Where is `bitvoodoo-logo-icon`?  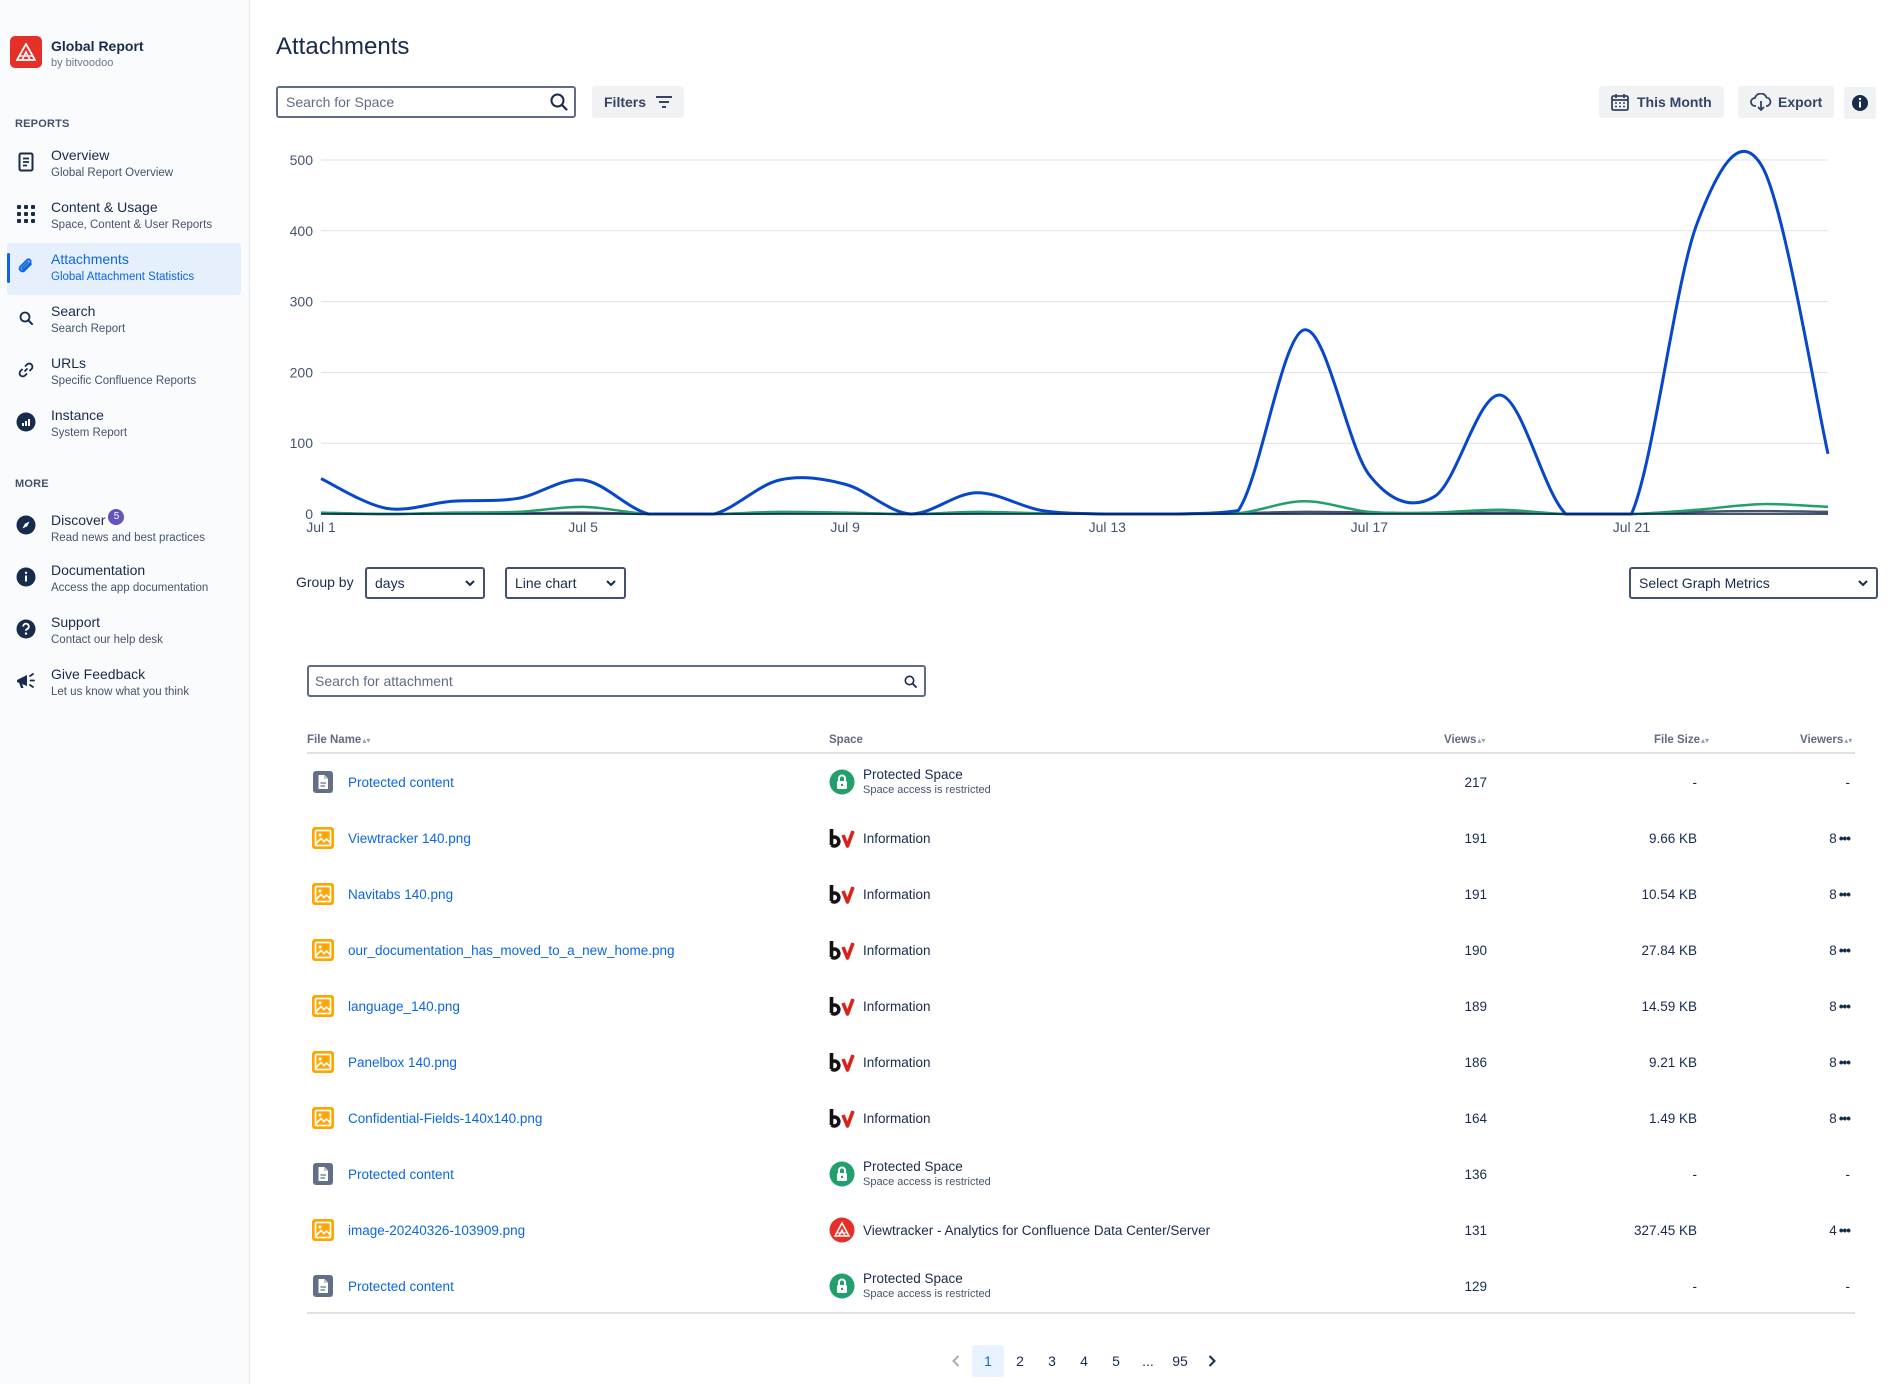 bitvoodoo-logo-icon is located at coordinates (842, 1062).